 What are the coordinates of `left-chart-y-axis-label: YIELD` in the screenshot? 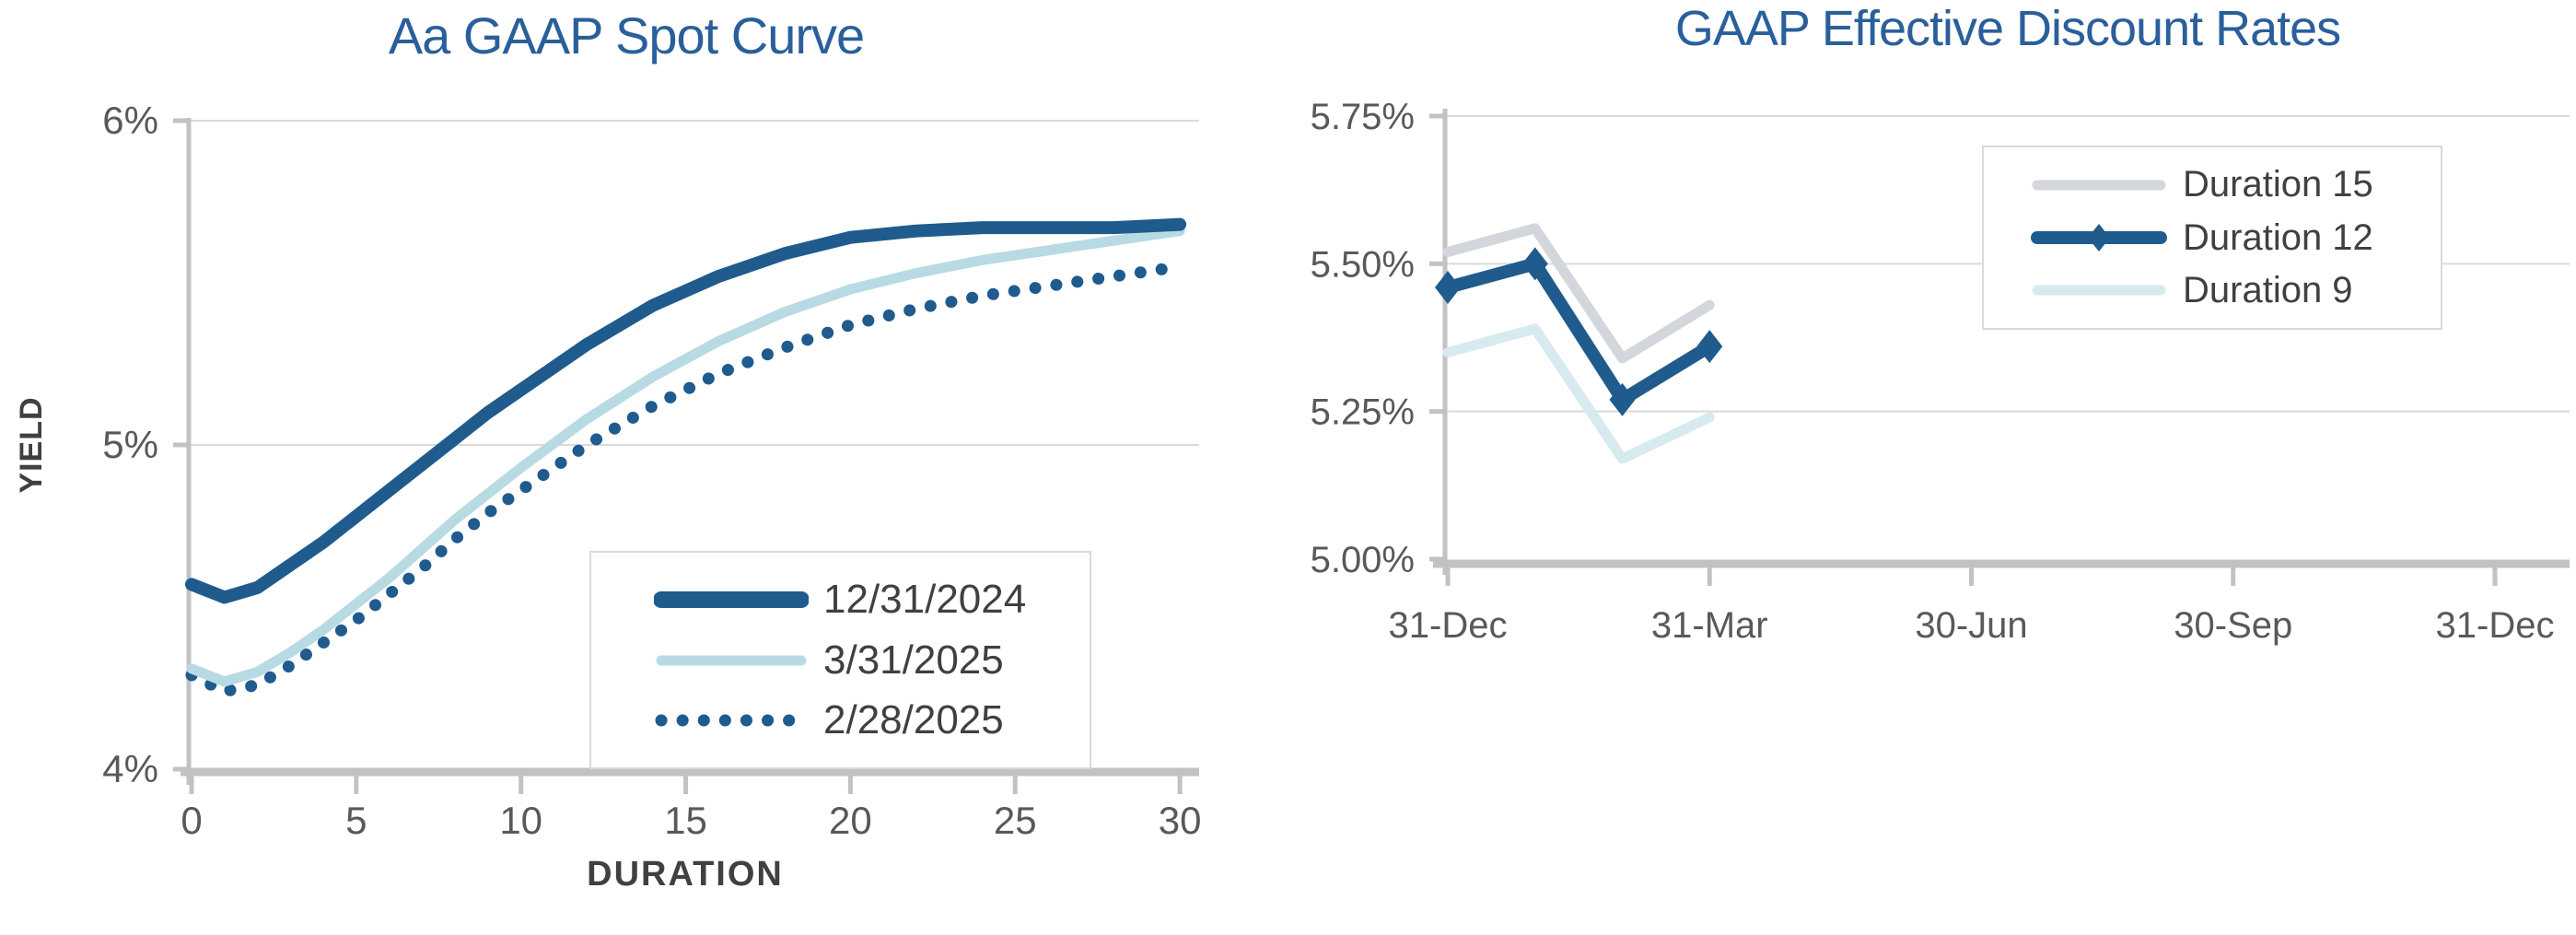 It's located at (31, 445).